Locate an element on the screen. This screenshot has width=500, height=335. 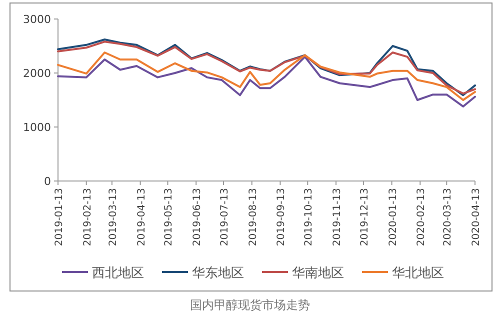
y-tick-label: 1000 is located at coordinates (37, 127).